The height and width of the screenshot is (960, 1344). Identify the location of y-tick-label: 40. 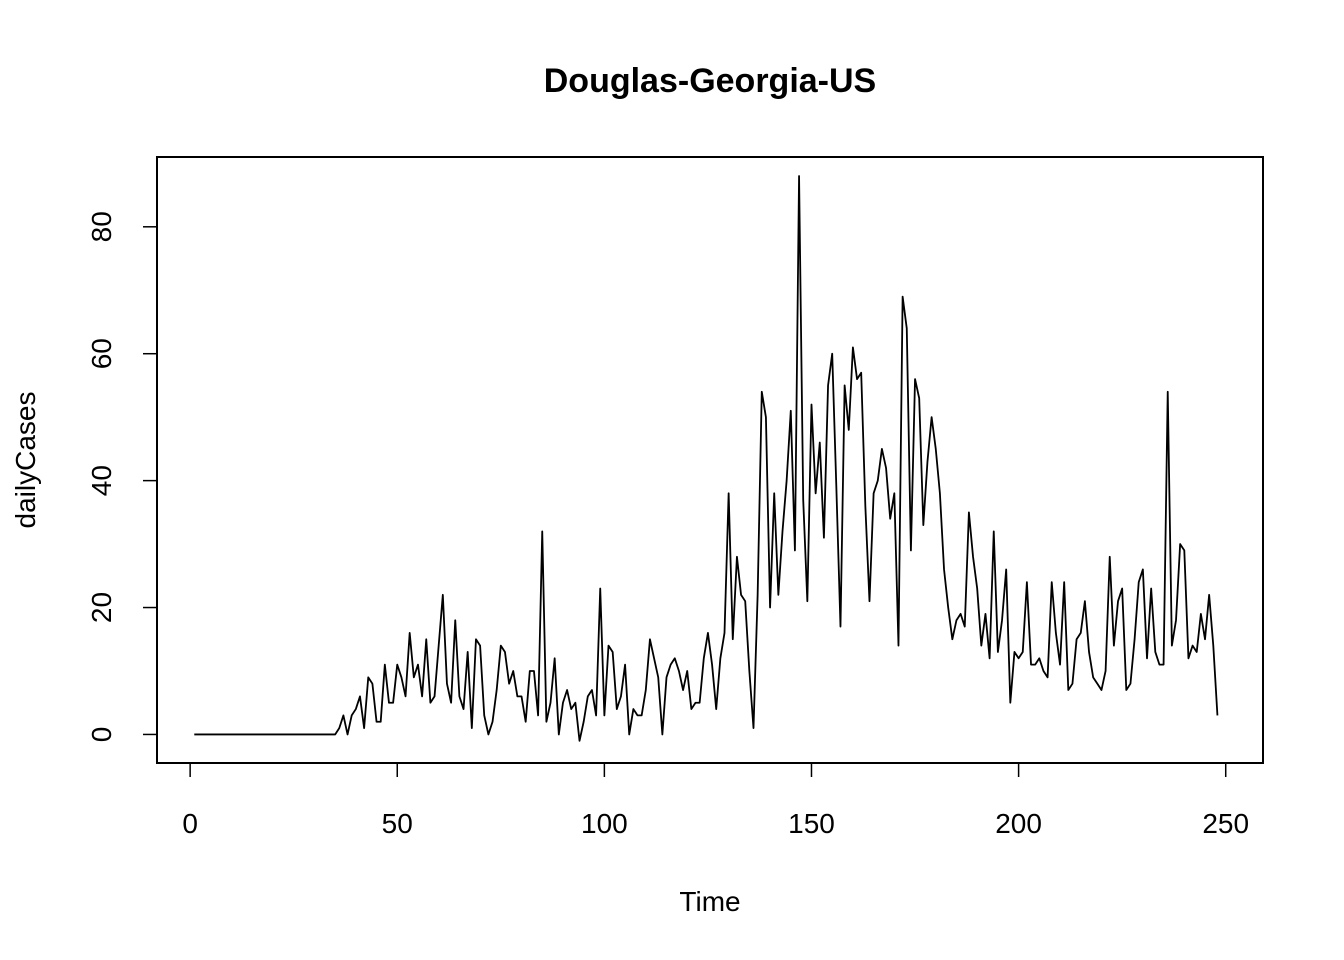
(101, 480).